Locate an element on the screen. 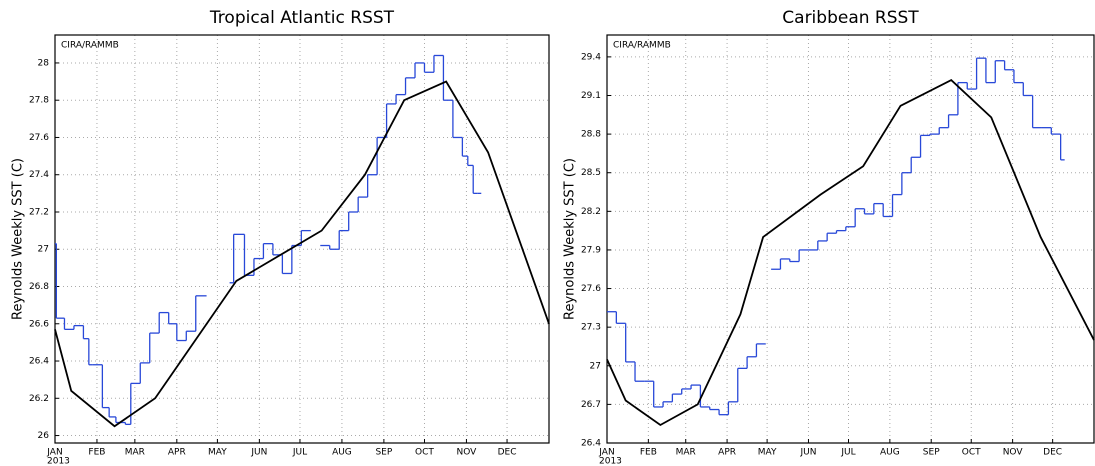 Image resolution: width=1095 pixels, height=466 pixels. y-tick-label: 27.4 is located at coordinates (39, 175).